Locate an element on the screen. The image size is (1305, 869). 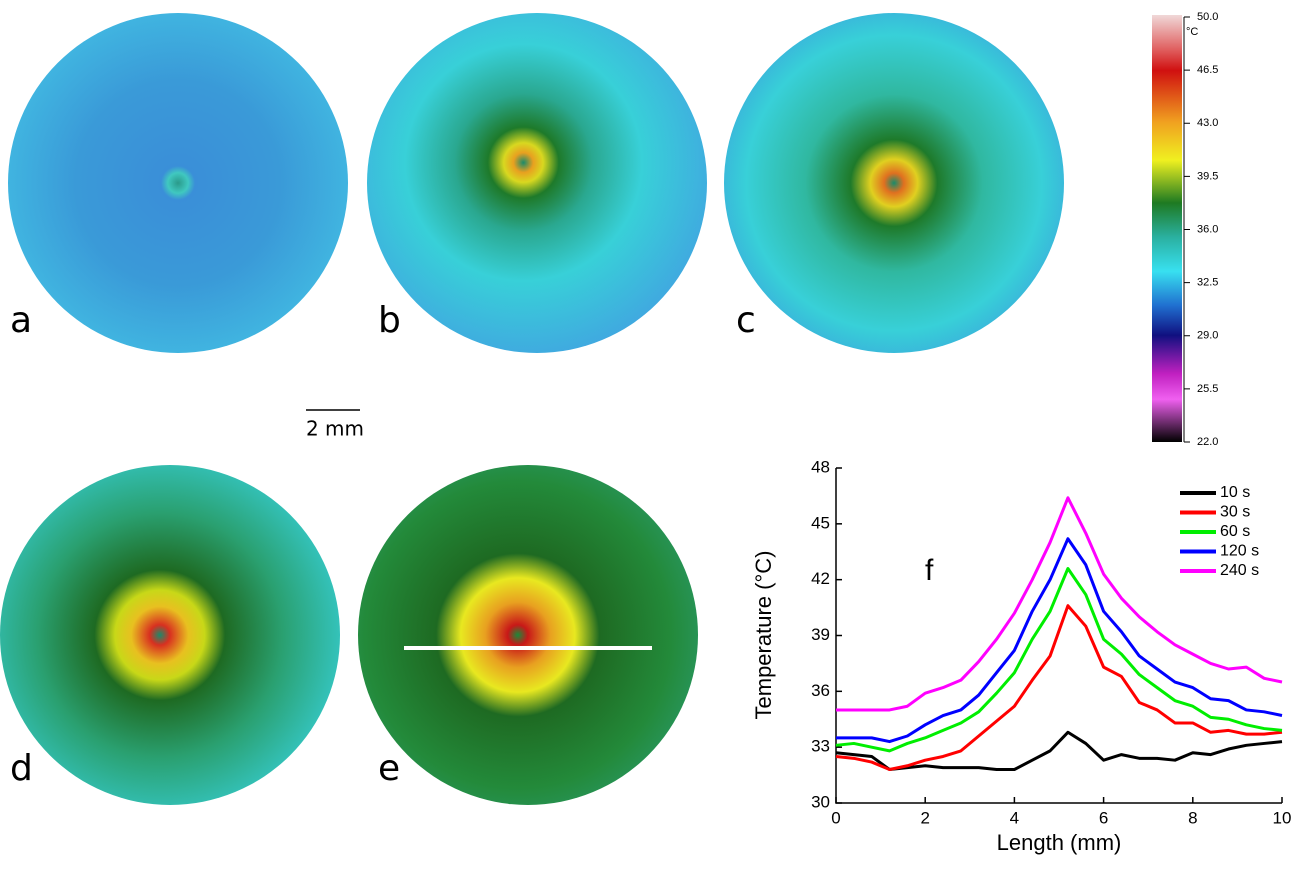
y-tick-label: 39 is located at coordinates (820, 634).